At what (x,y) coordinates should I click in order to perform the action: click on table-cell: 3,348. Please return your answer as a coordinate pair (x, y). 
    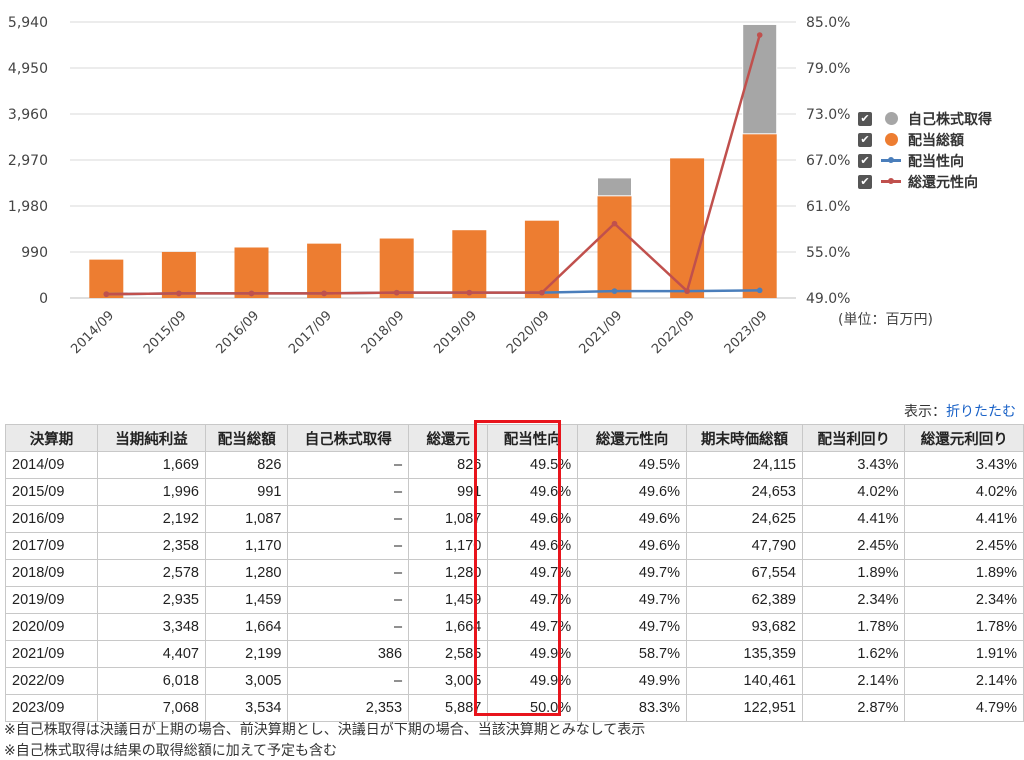
    Looking at the image, I should click on (151, 627).